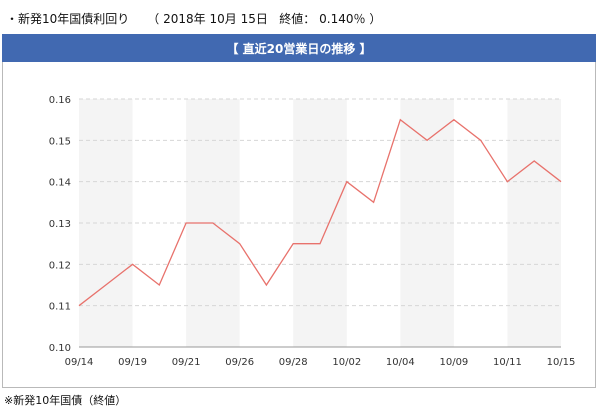  What do you see at coordinates (60, 224) in the screenshot?
I see `y-tick-label-3: 0.13` at bounding box center [60, 224].